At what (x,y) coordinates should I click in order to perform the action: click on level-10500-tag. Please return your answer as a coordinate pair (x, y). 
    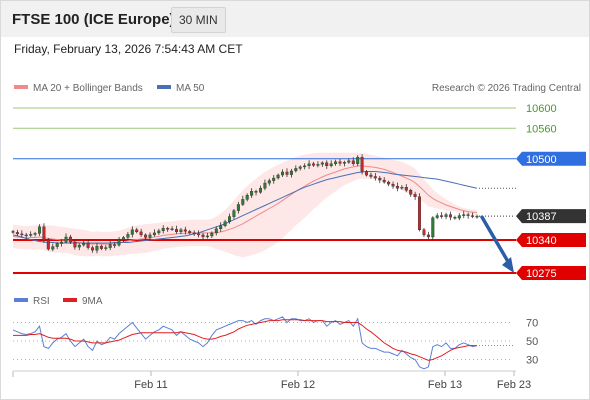
    Looking at the image, I should click on (551, 158).